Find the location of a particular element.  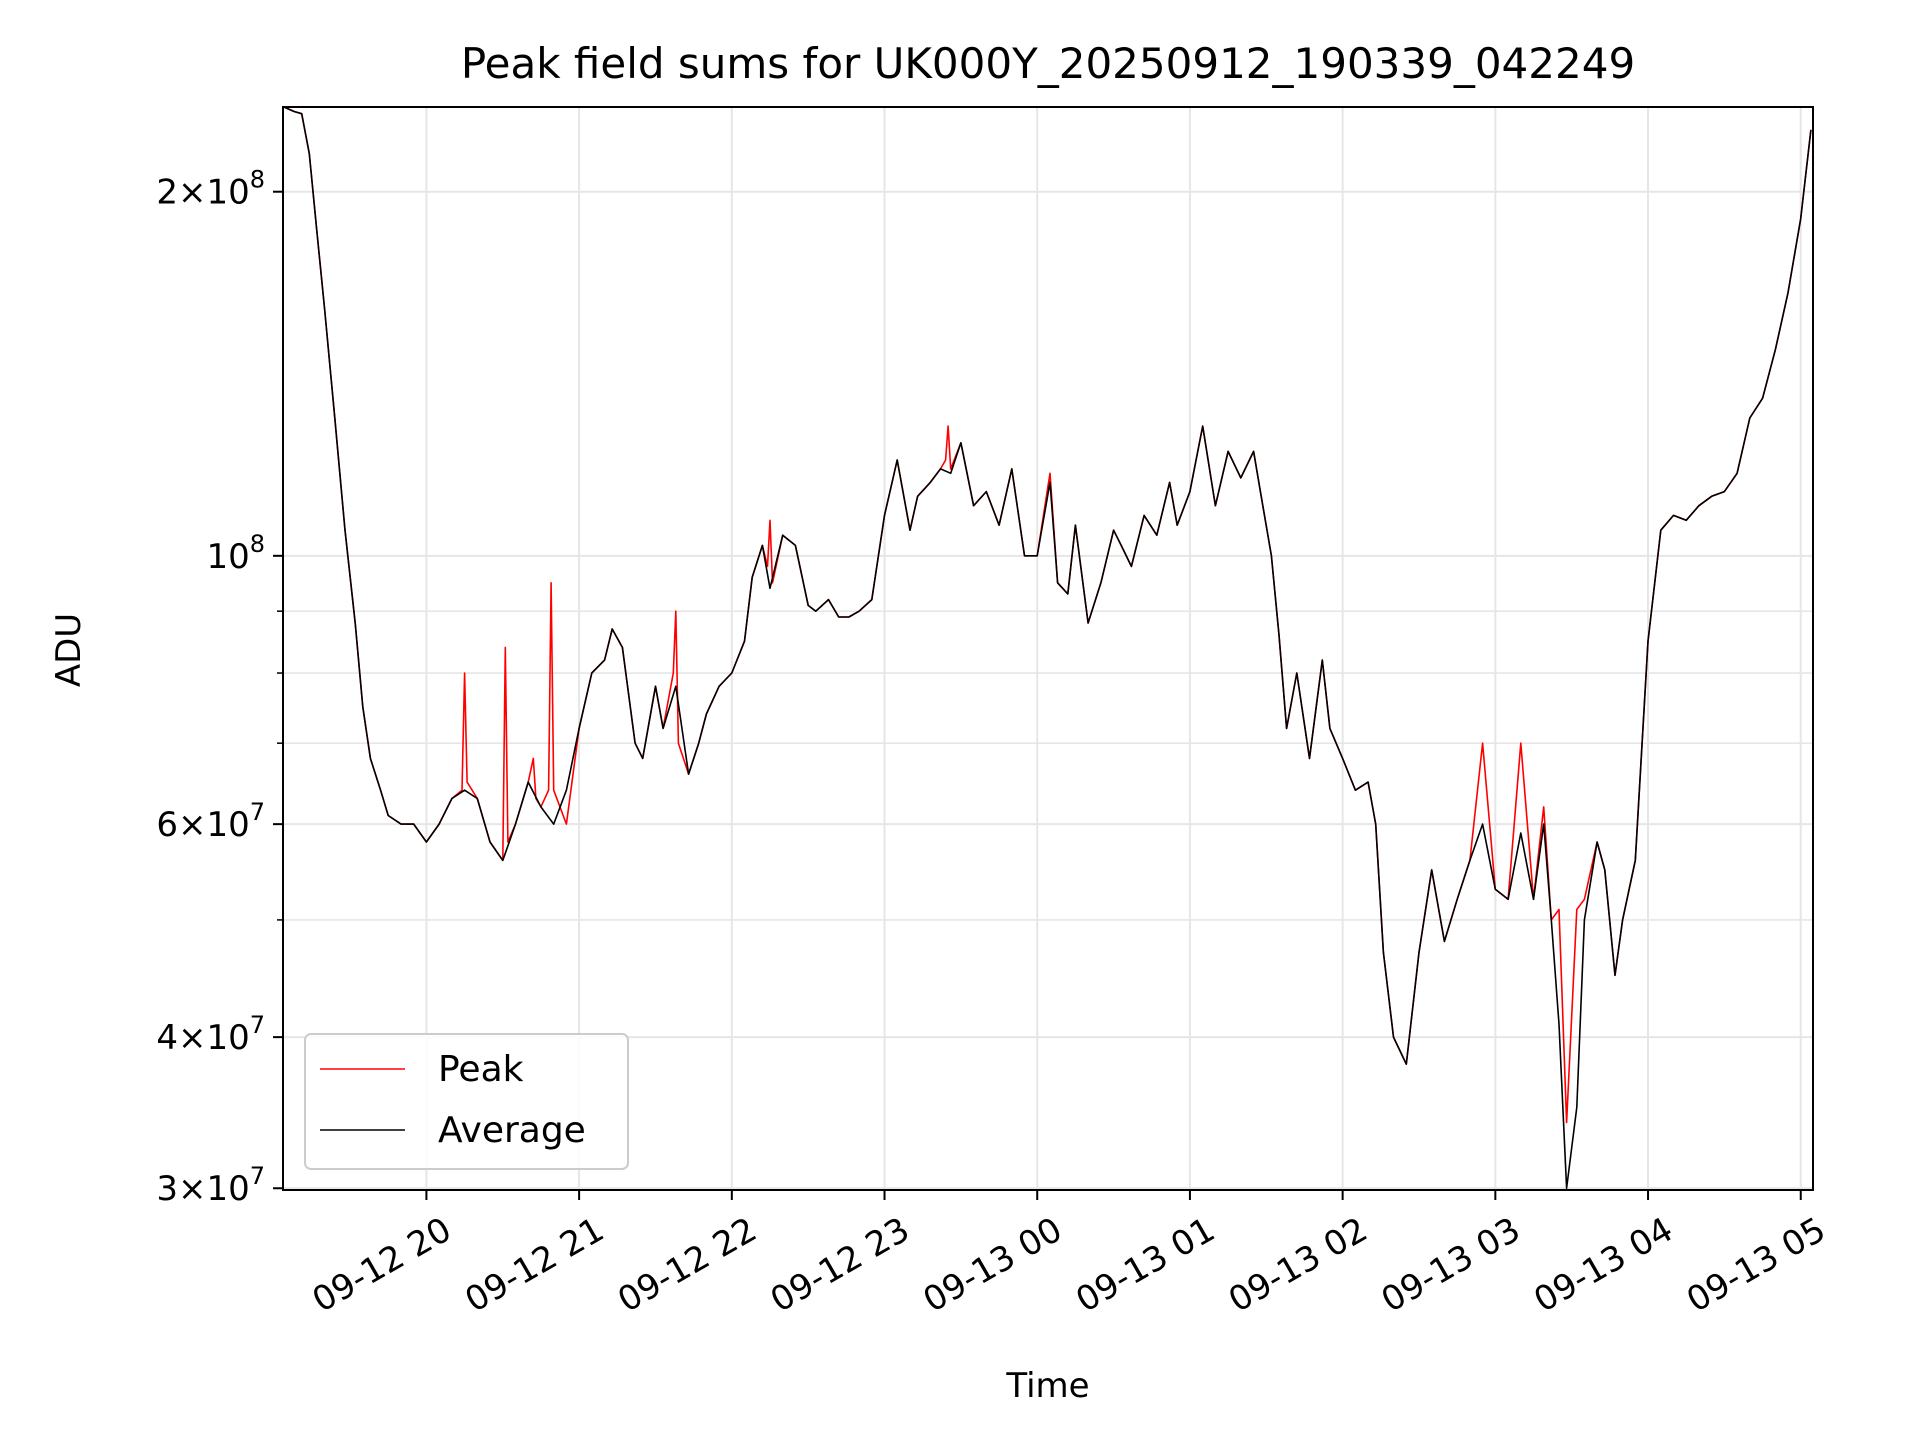

chart-legend: Peak Average is located at coordinates (466, 1101).